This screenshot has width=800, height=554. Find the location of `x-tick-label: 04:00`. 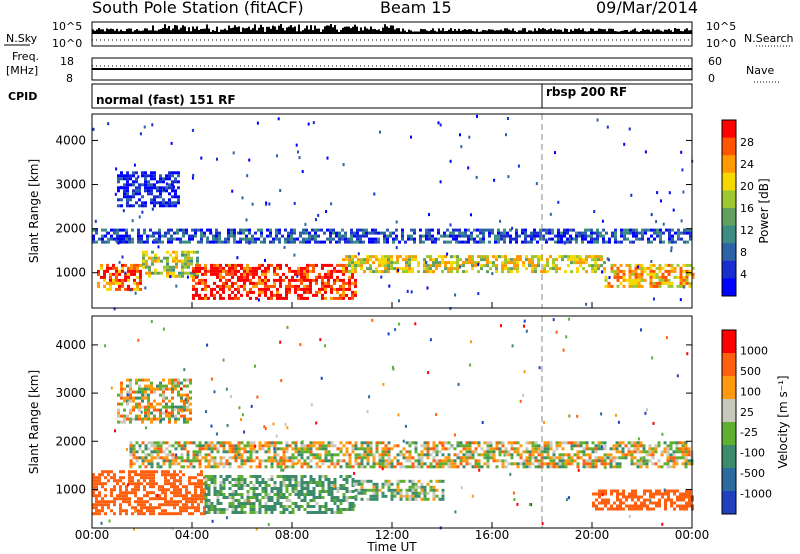

x-tick-label: 04:00 is located at coordinates (192, 535).